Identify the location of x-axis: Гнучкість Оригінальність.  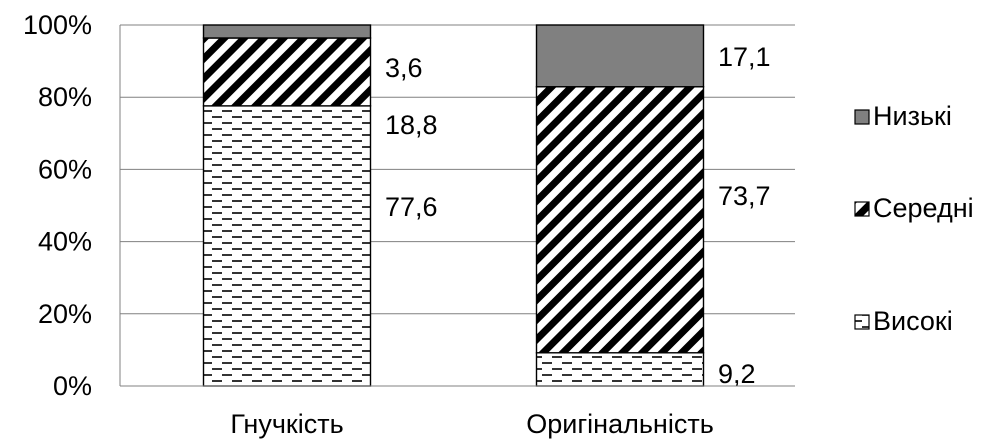
(457, 412).